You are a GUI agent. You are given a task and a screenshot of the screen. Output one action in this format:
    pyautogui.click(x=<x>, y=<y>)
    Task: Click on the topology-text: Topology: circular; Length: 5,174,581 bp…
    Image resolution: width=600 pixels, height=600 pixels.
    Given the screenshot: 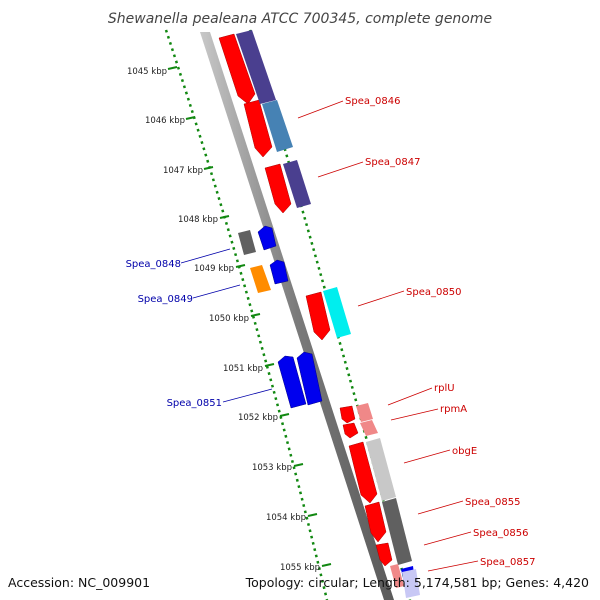 What is the action you would take?
    pyautogui.click(x=417, y=582)
    